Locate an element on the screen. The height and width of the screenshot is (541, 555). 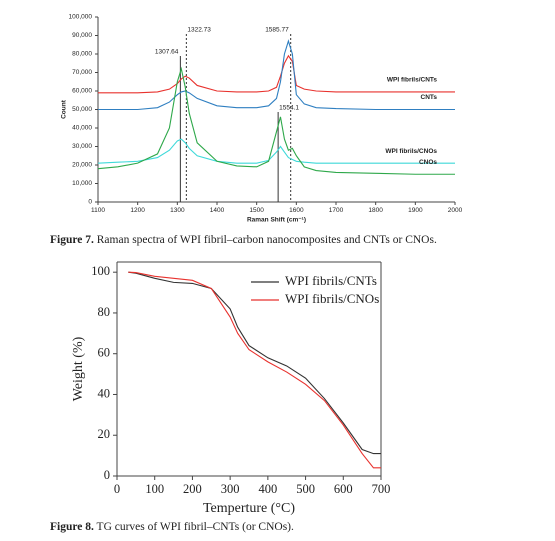
series-label: WPI fibrils/CNTs is located at coordinates (412, 80).